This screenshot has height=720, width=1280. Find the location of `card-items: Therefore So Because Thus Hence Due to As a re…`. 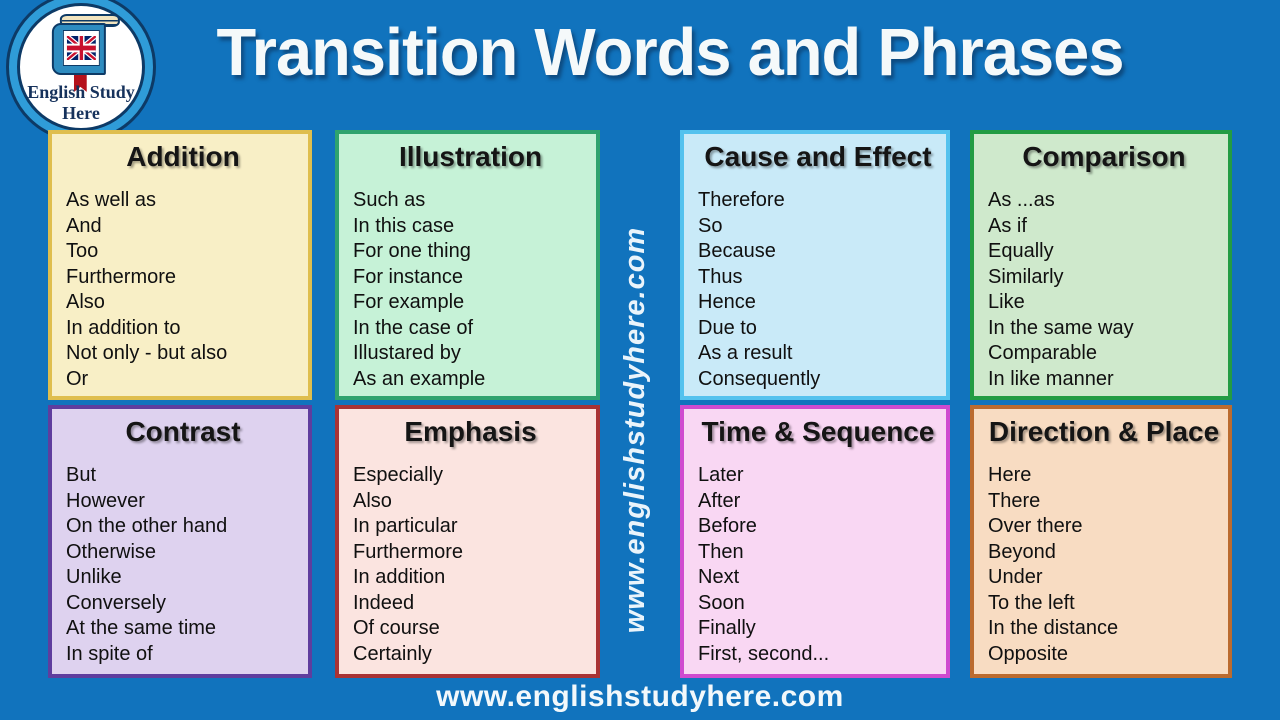

card-items: Therefore So Because Thus Hence Due to As a re… is located at coordinates (818, 289).